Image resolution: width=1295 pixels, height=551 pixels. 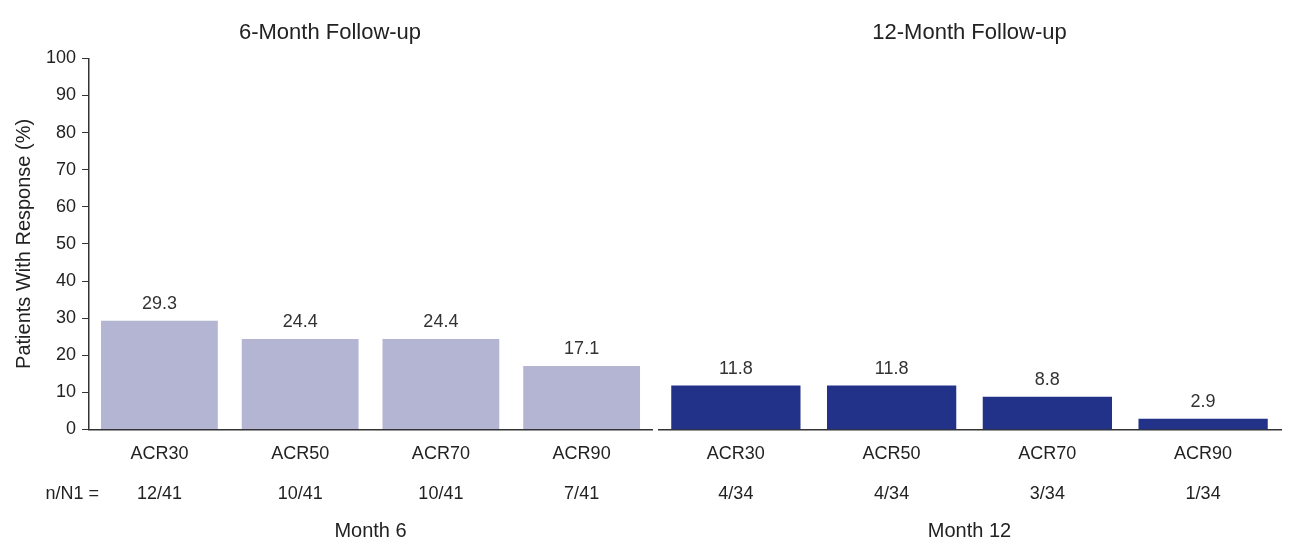 I want to click on y-tick-label: 80, so click(x=66, y=131).